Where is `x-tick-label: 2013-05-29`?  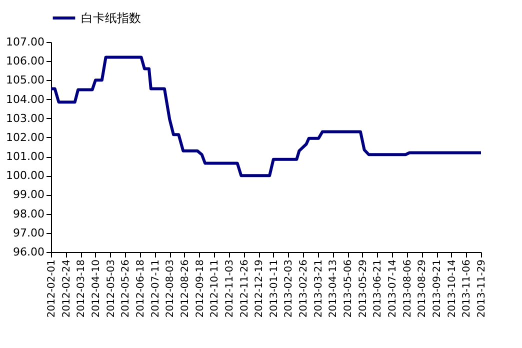 x-tick-label: 2013-05-29 is located at coordinates (363, 289).